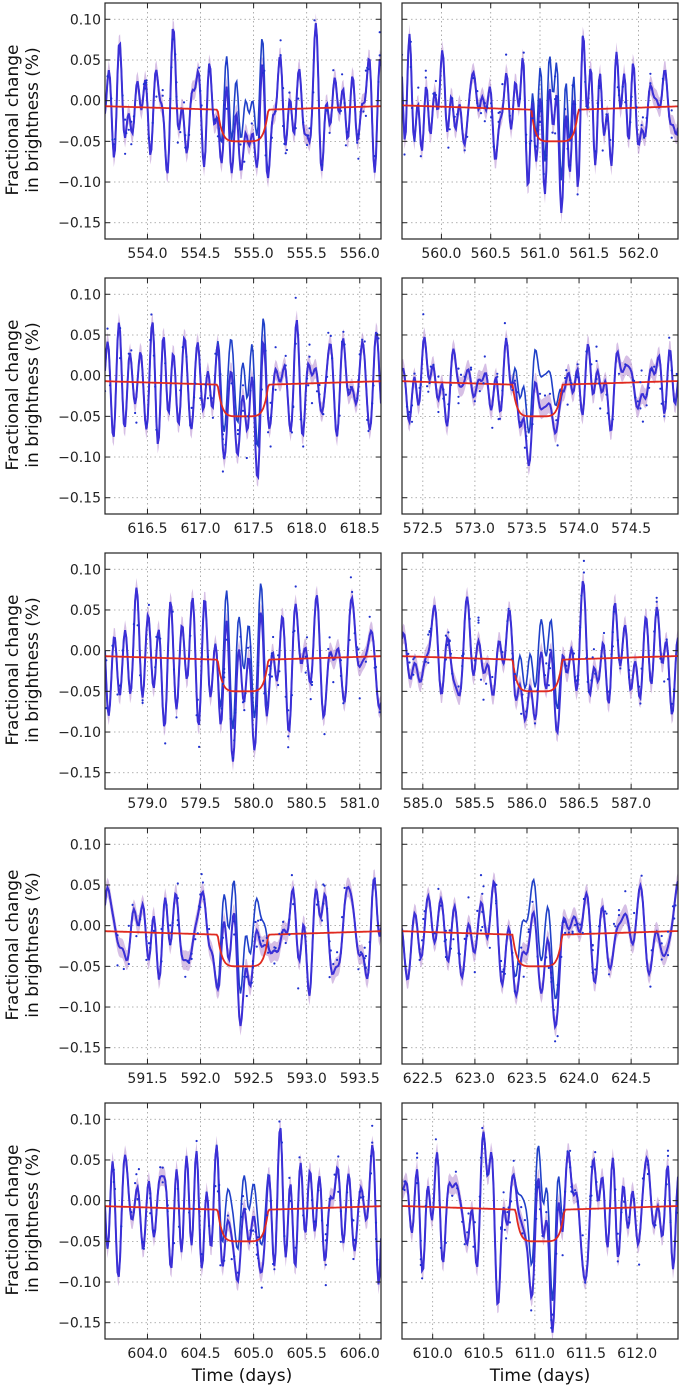 The width and height of the screenshot is (683, 1388). I want to click on x-tick-label: 618.5, so click(360, 529).